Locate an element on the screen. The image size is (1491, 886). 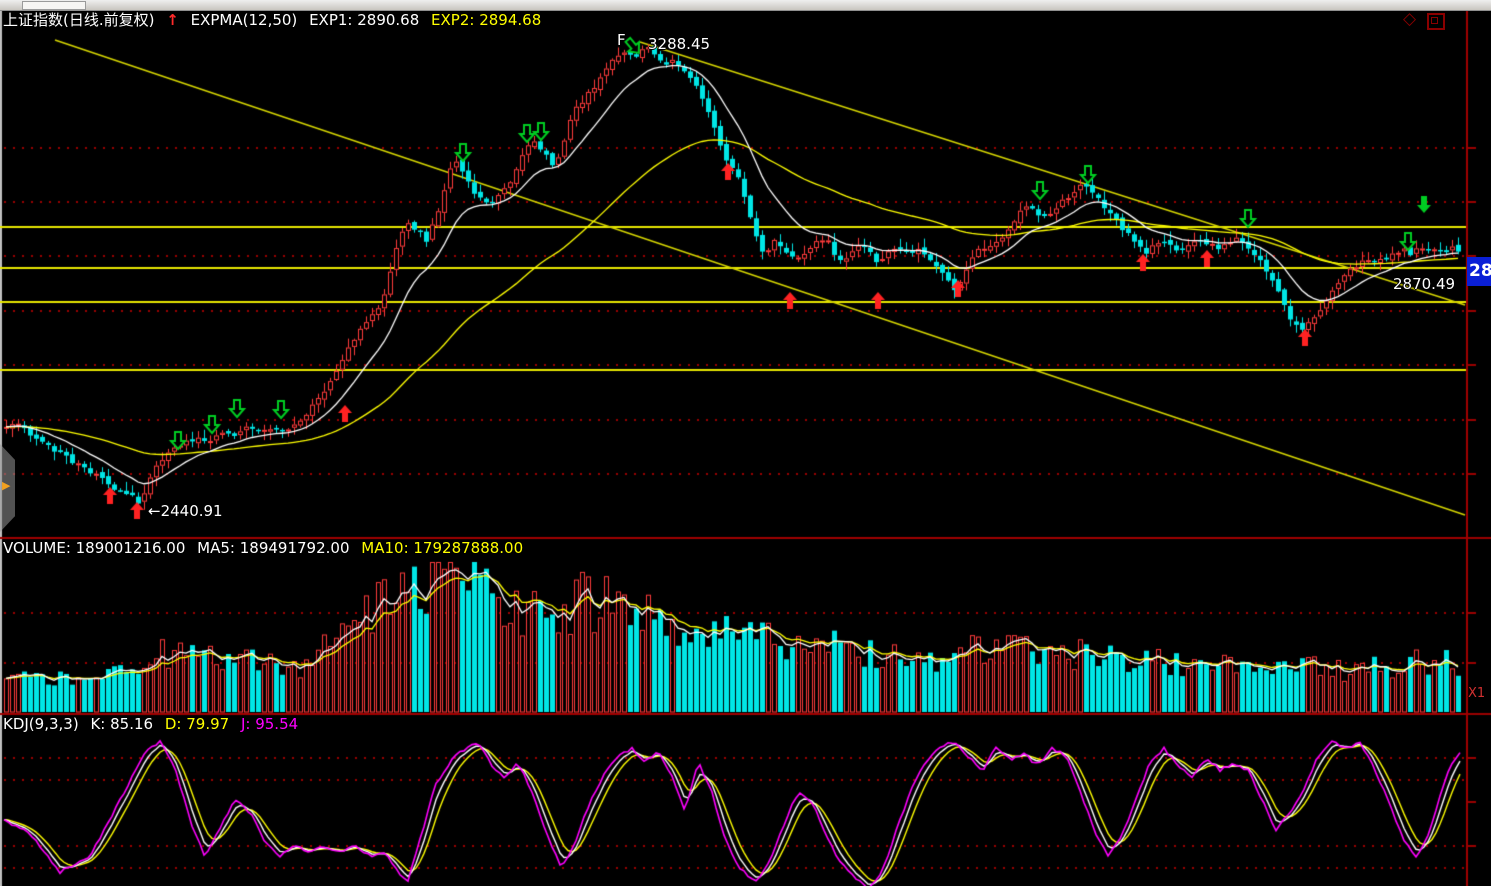
kdj-d-value: D: 79.97 is located at coordinates (197, 724).